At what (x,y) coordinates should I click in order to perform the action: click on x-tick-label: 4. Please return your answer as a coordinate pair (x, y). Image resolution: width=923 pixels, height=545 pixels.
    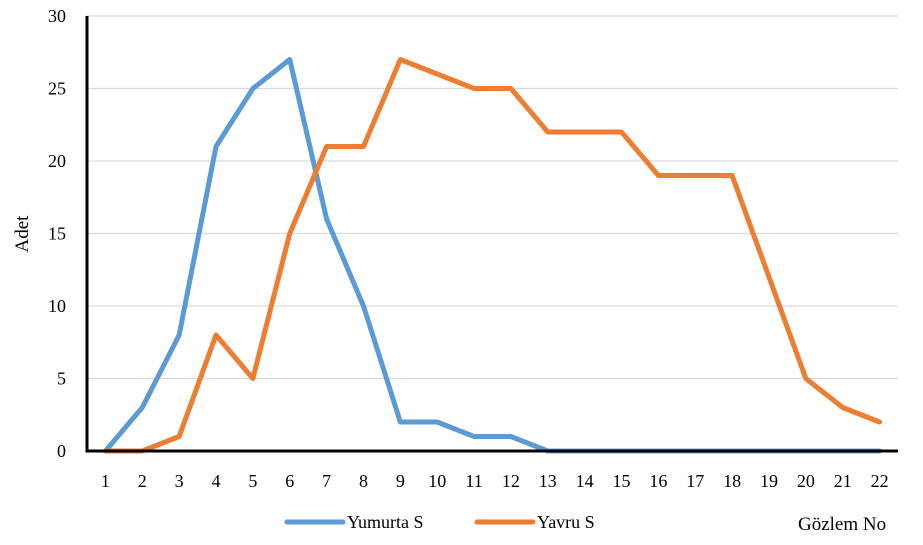
    Looking at the image, I should click on (216, 481).